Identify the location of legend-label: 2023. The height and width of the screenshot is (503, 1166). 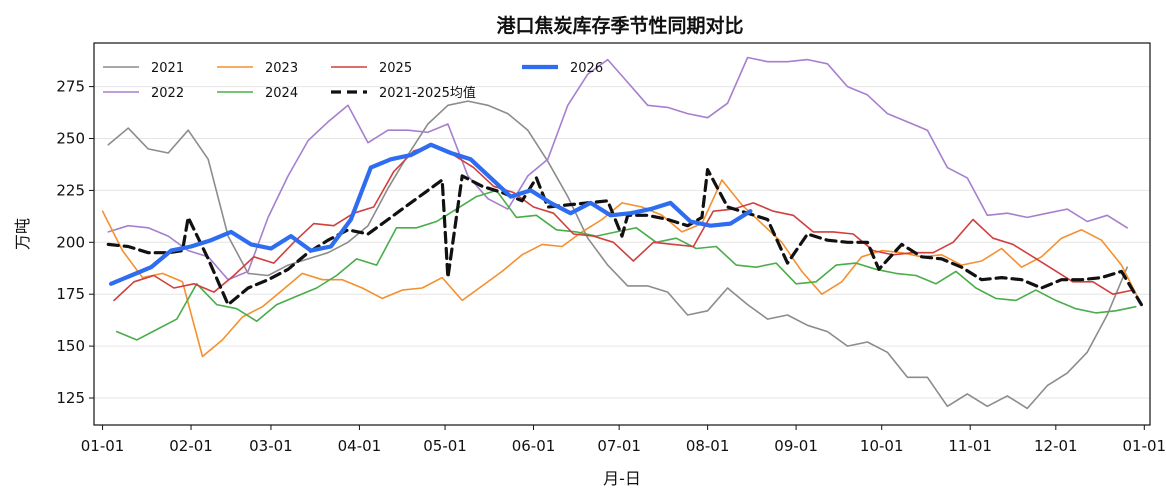
(281, 68).